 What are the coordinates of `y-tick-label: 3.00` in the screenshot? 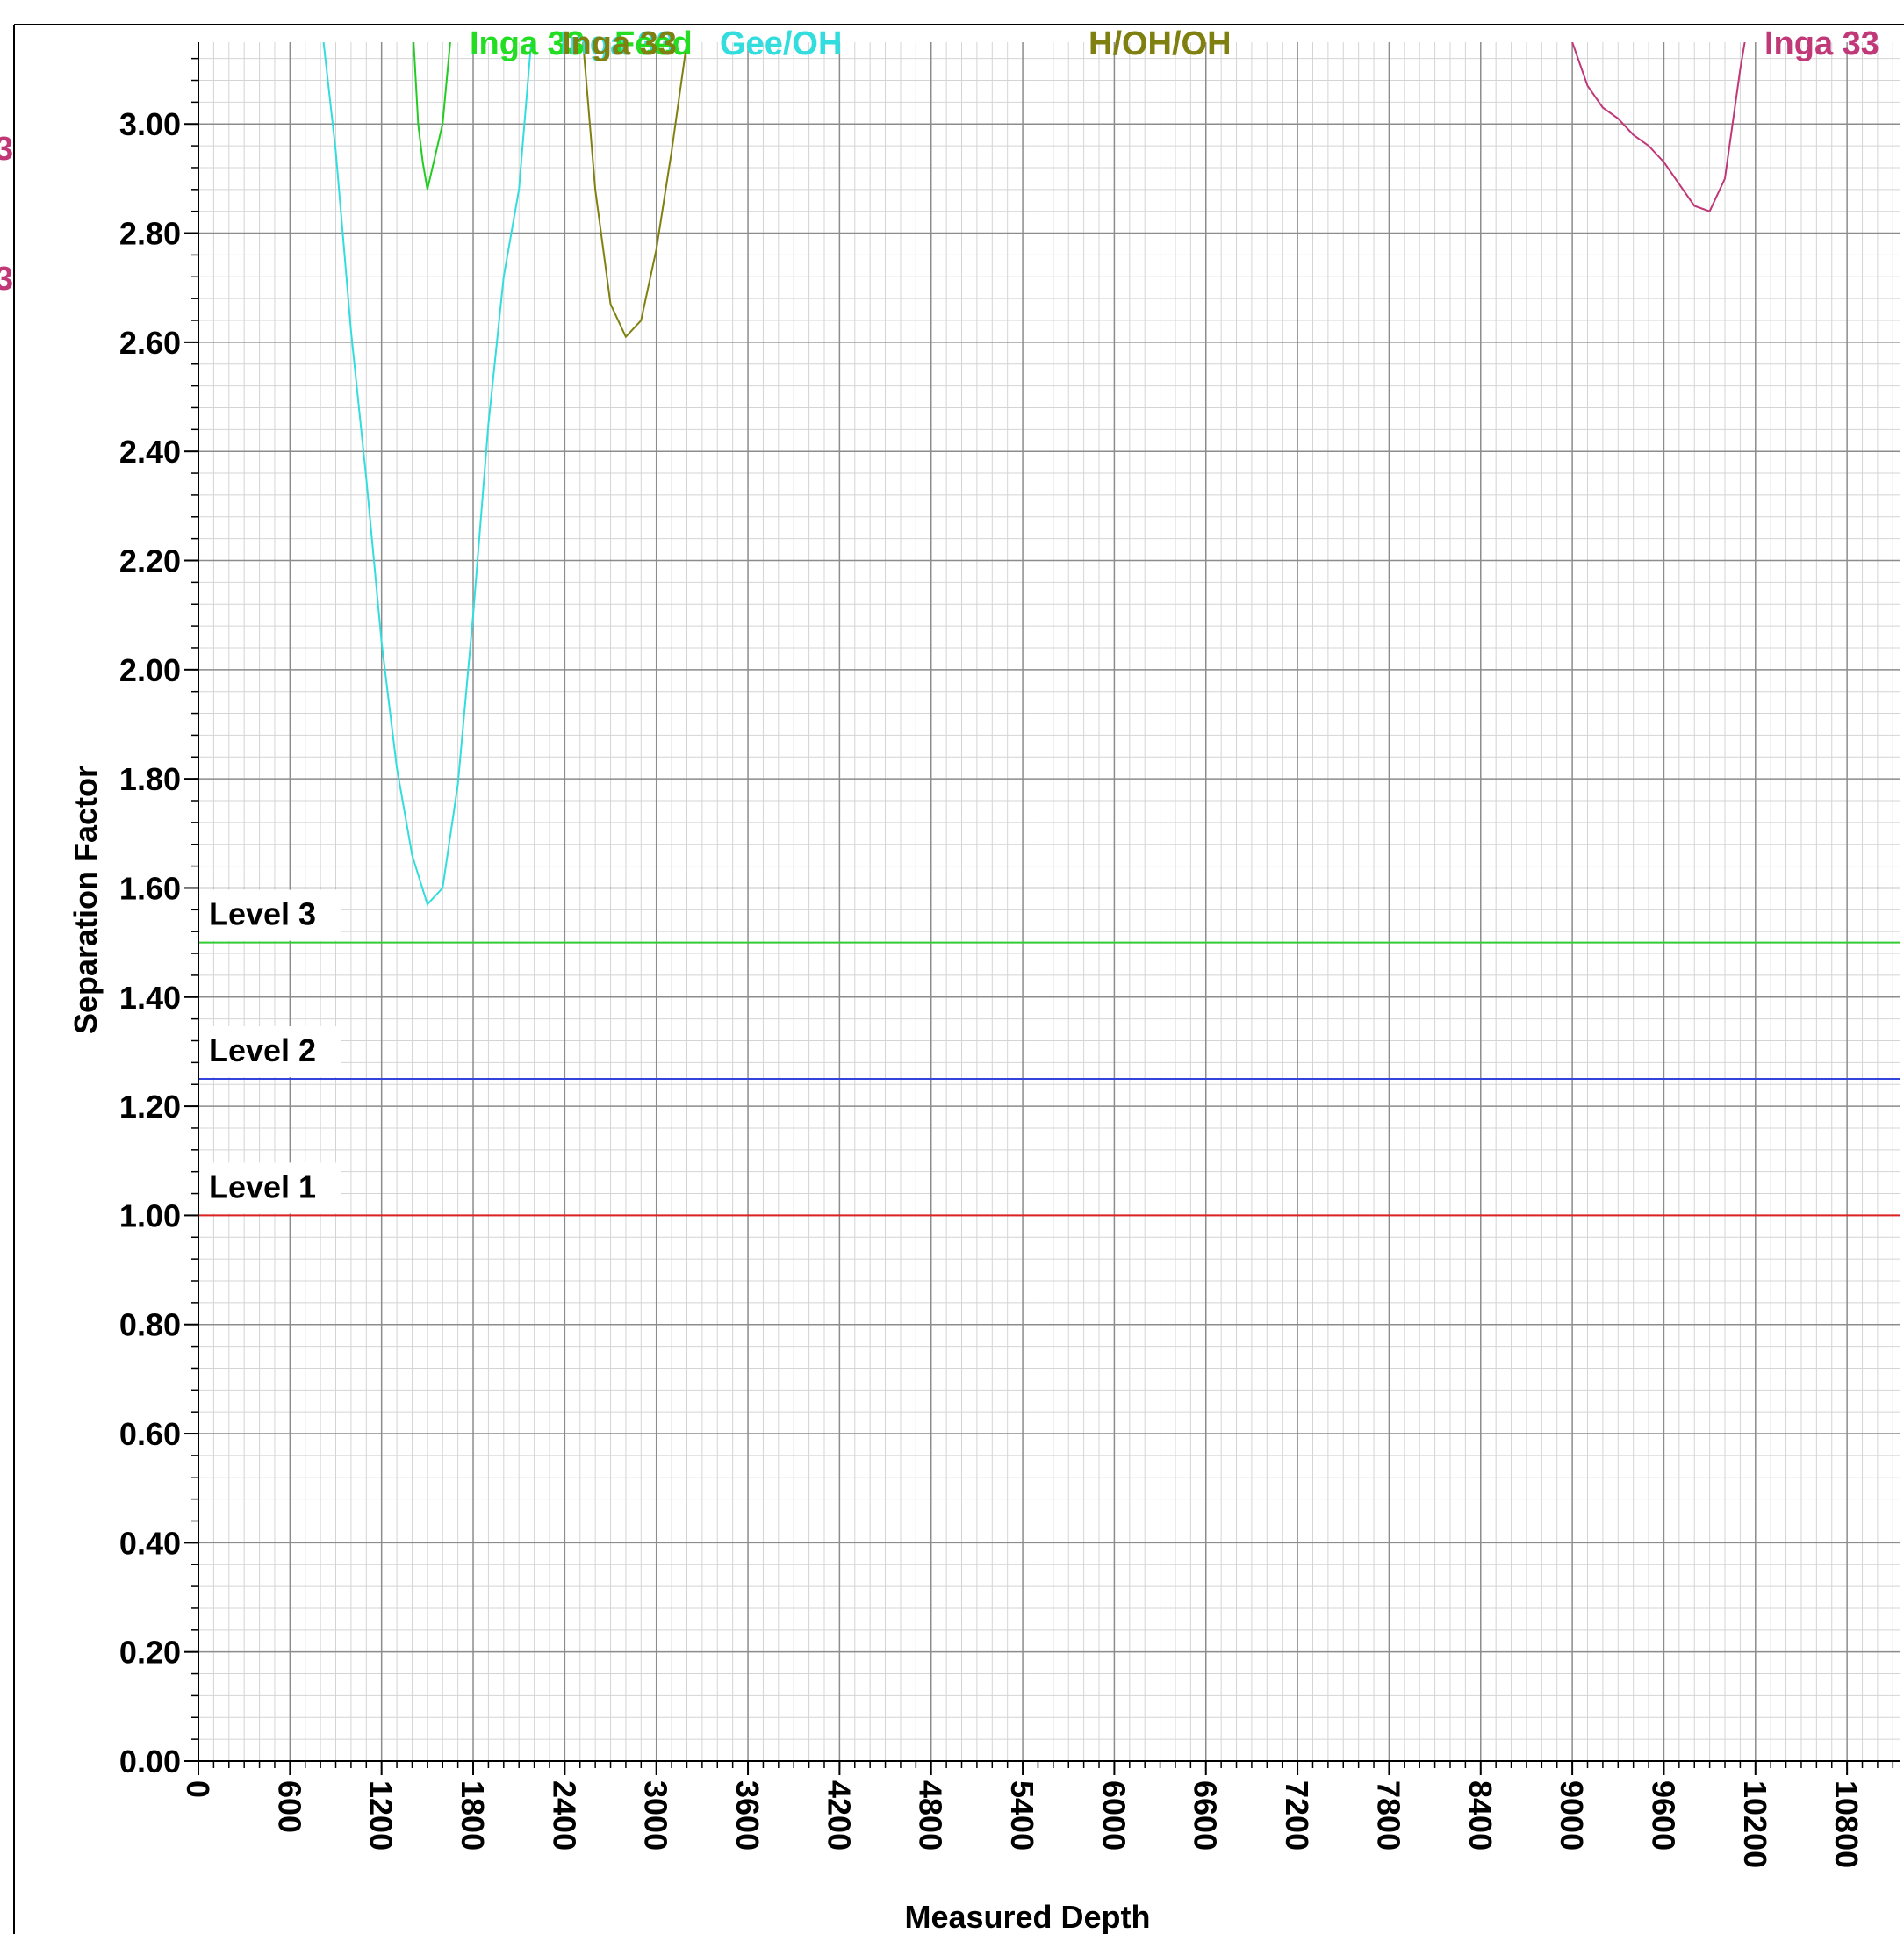 It's located at (150, 124).